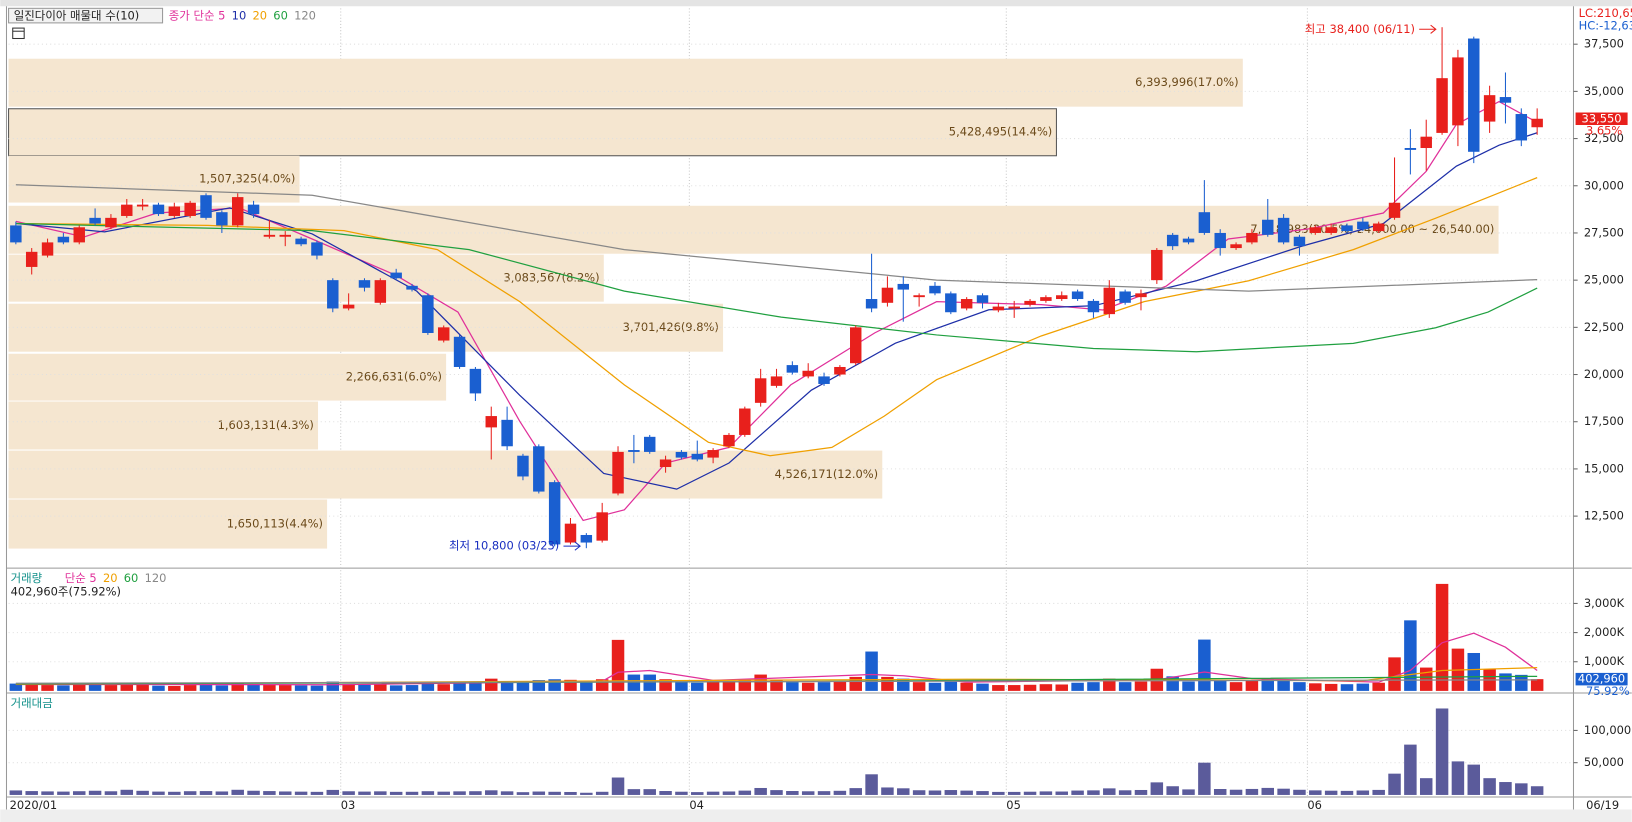 The width and height of the screenshot is (1632, 822). Describe the element at coordinates (86, 15) in the screenshot. I see `title-box` at that location.